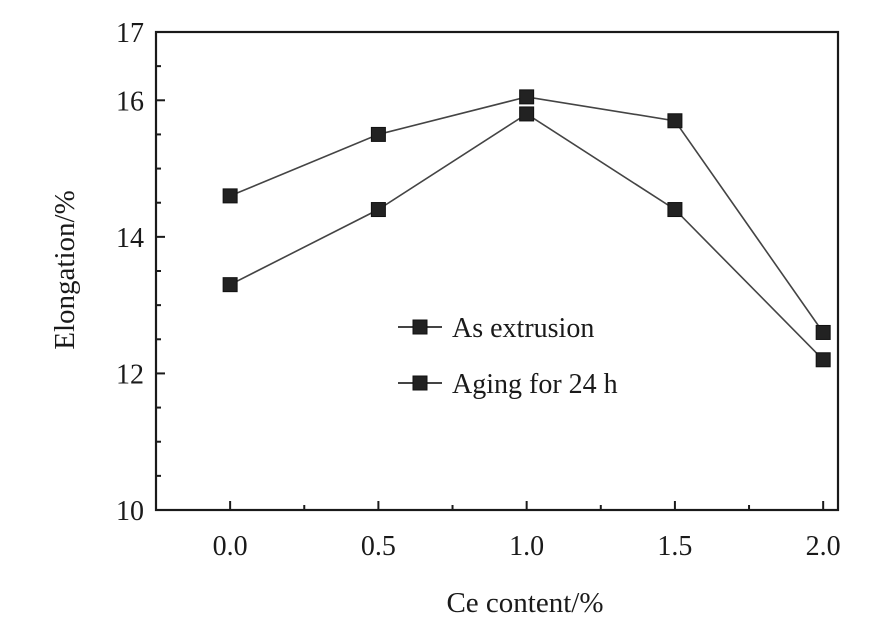 This screenshot has width=882, height=632. What do you see at coordinates (130, 511) in the screenshot?
I see `y-tick-label: 10` at bounding box center [130, 511].